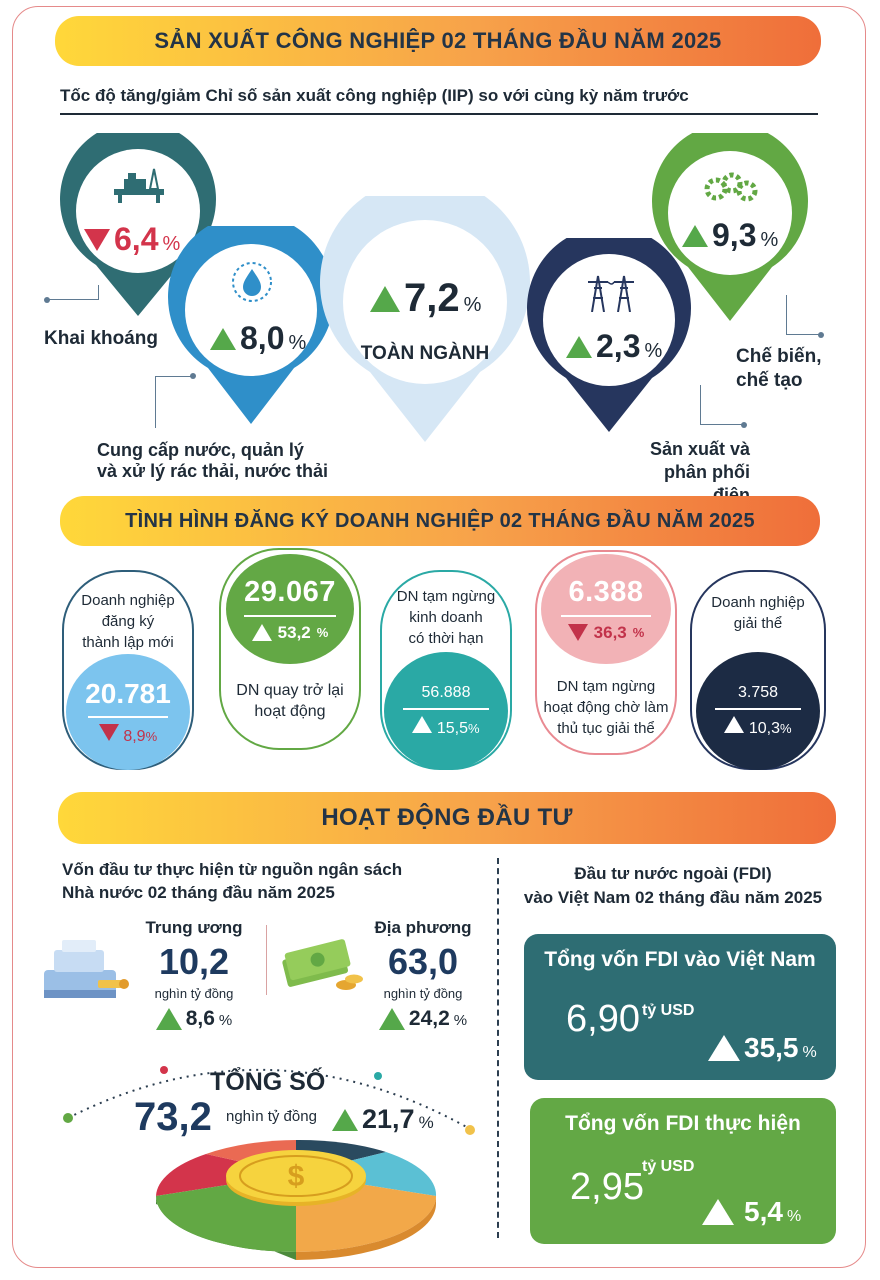 This screenshot has height=1280, width=880. Describe the element at coordinates (498, 1048) in the screenshot. I see `investment-vertical-divider` at that location.